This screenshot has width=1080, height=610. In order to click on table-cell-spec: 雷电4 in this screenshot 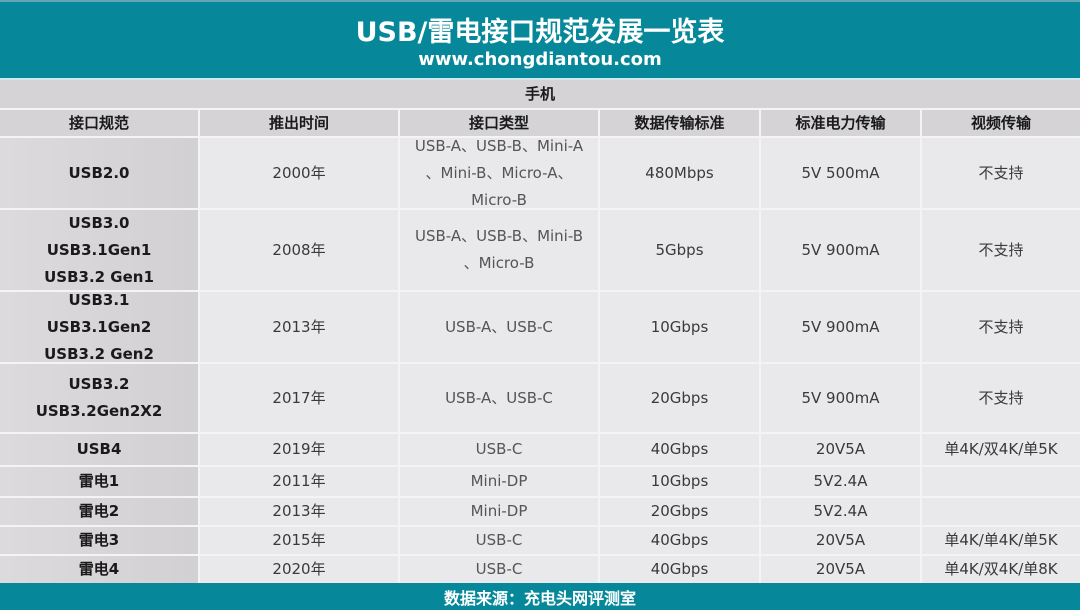, I will do `click(99, 569)`.